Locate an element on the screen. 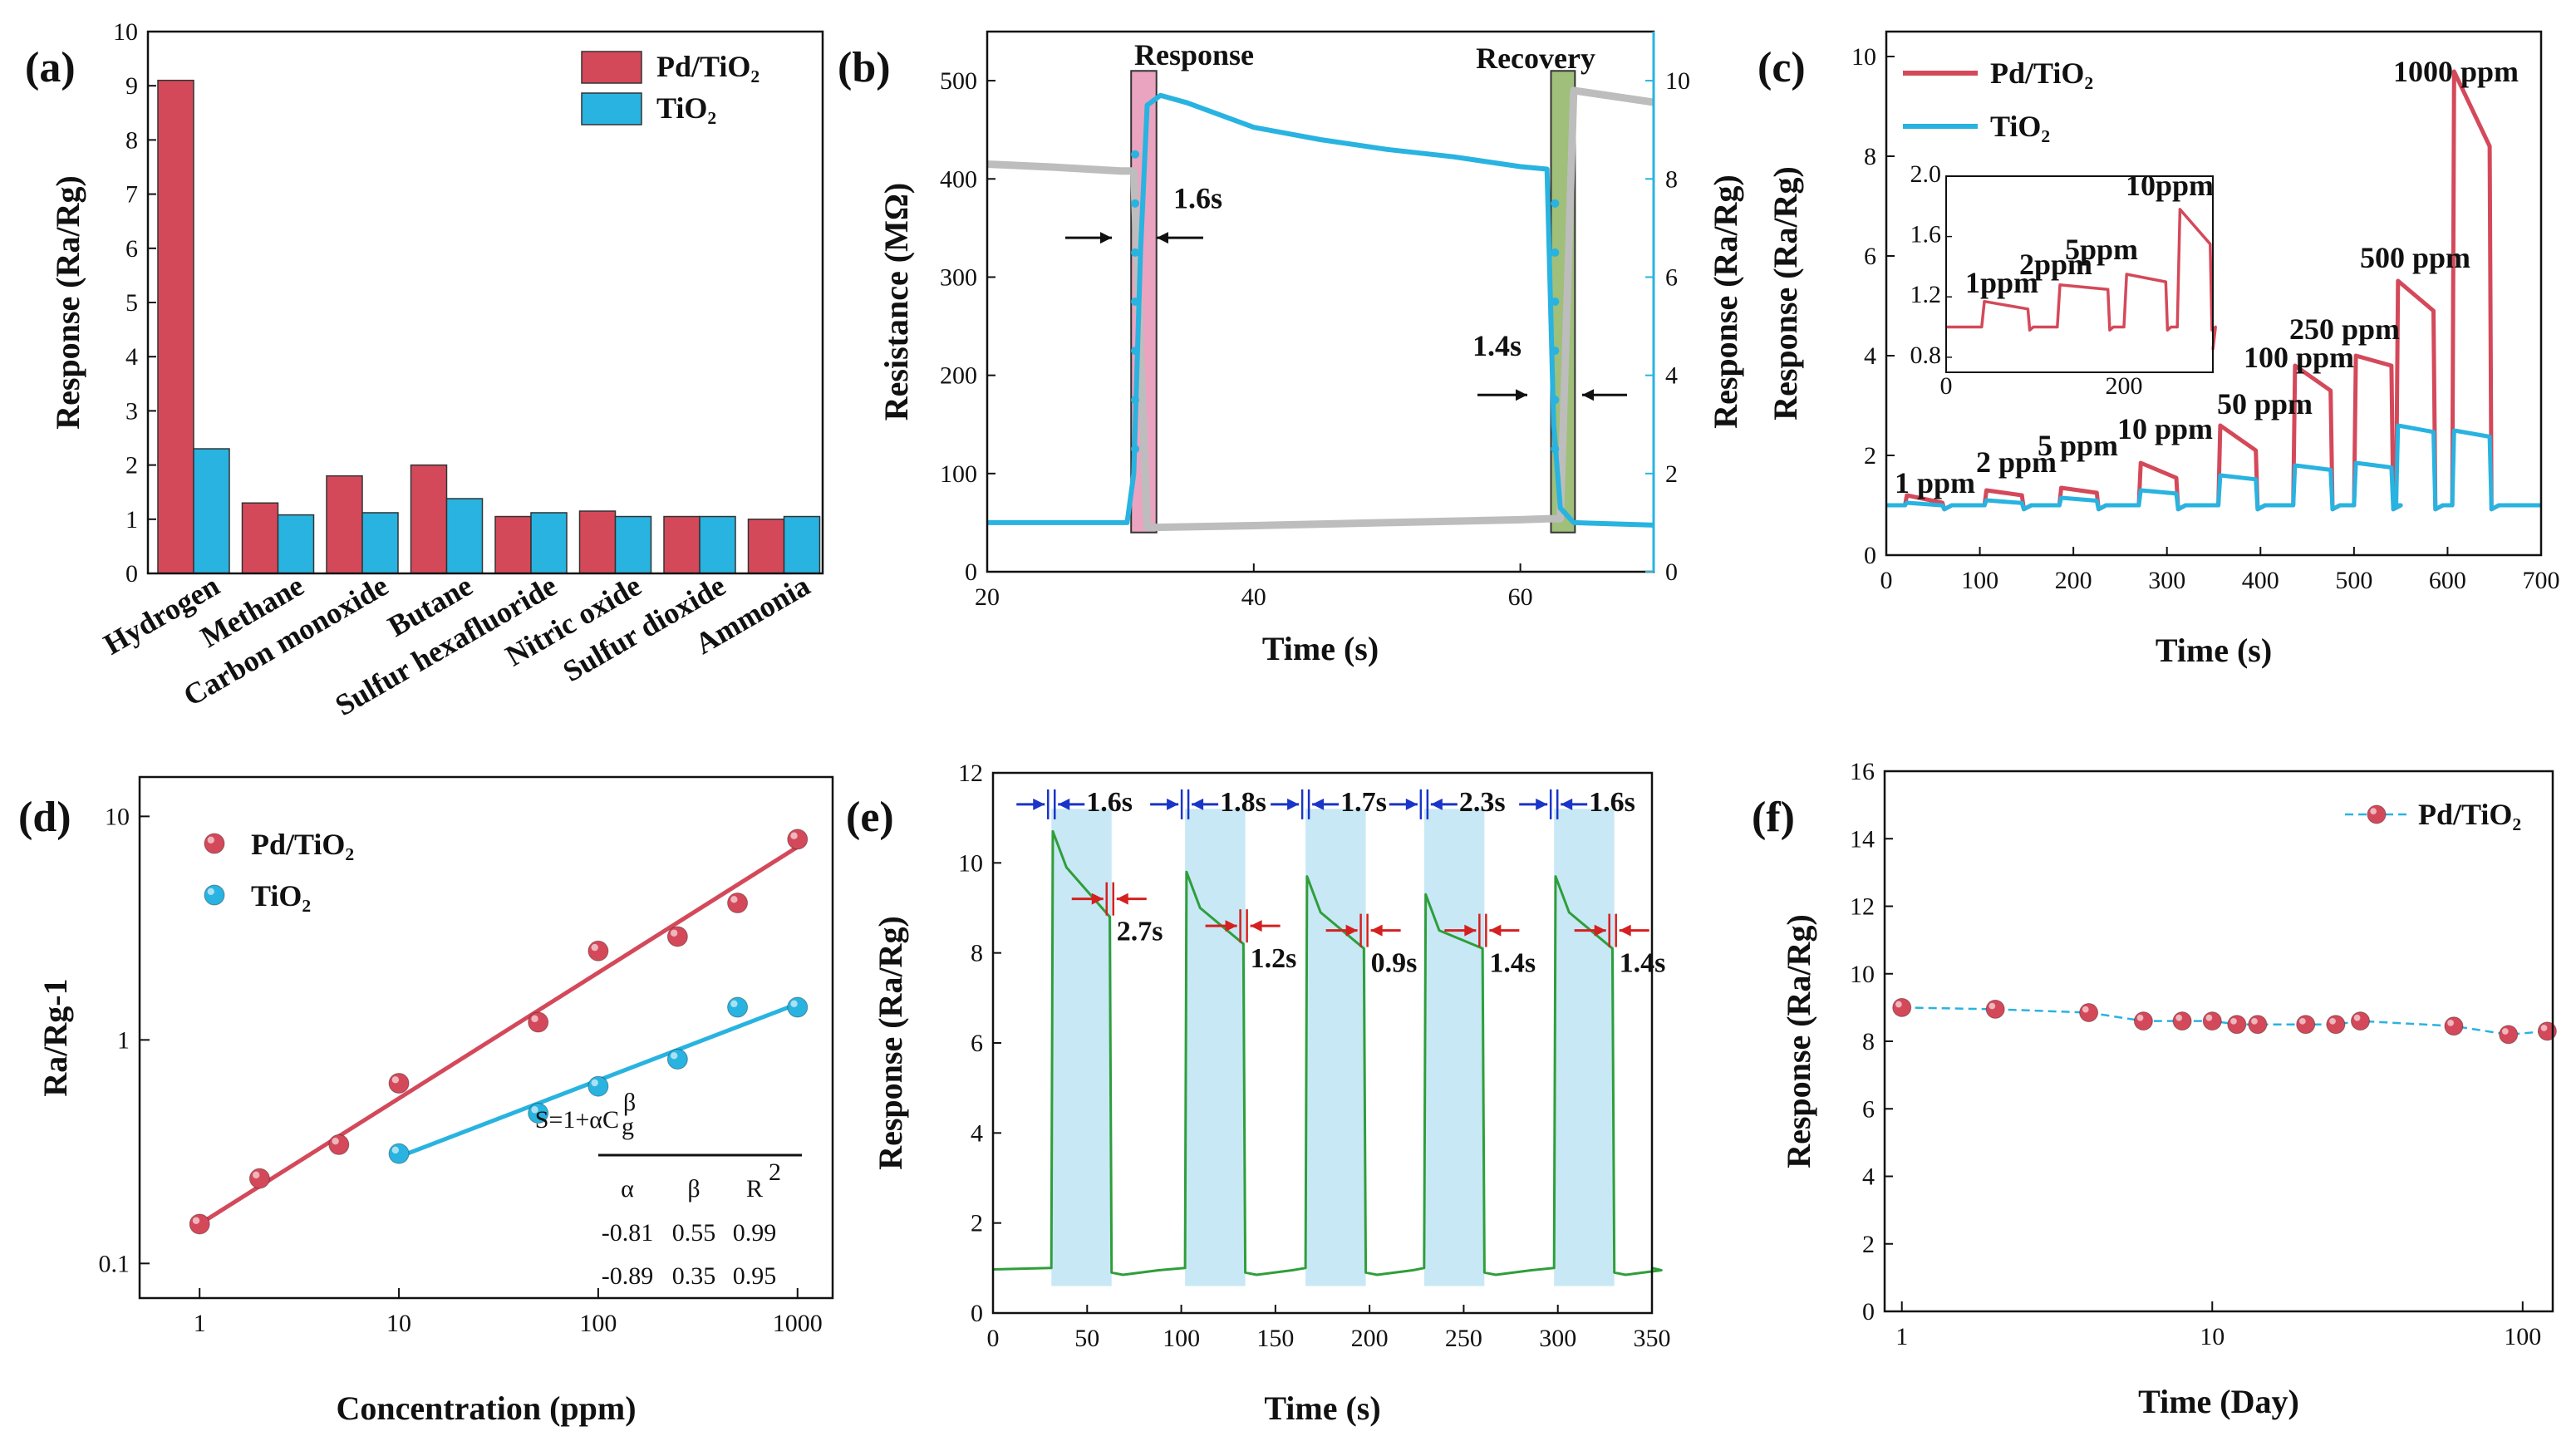  xtick-label-e-6: 300 is located at coordinates (1557, 1338).